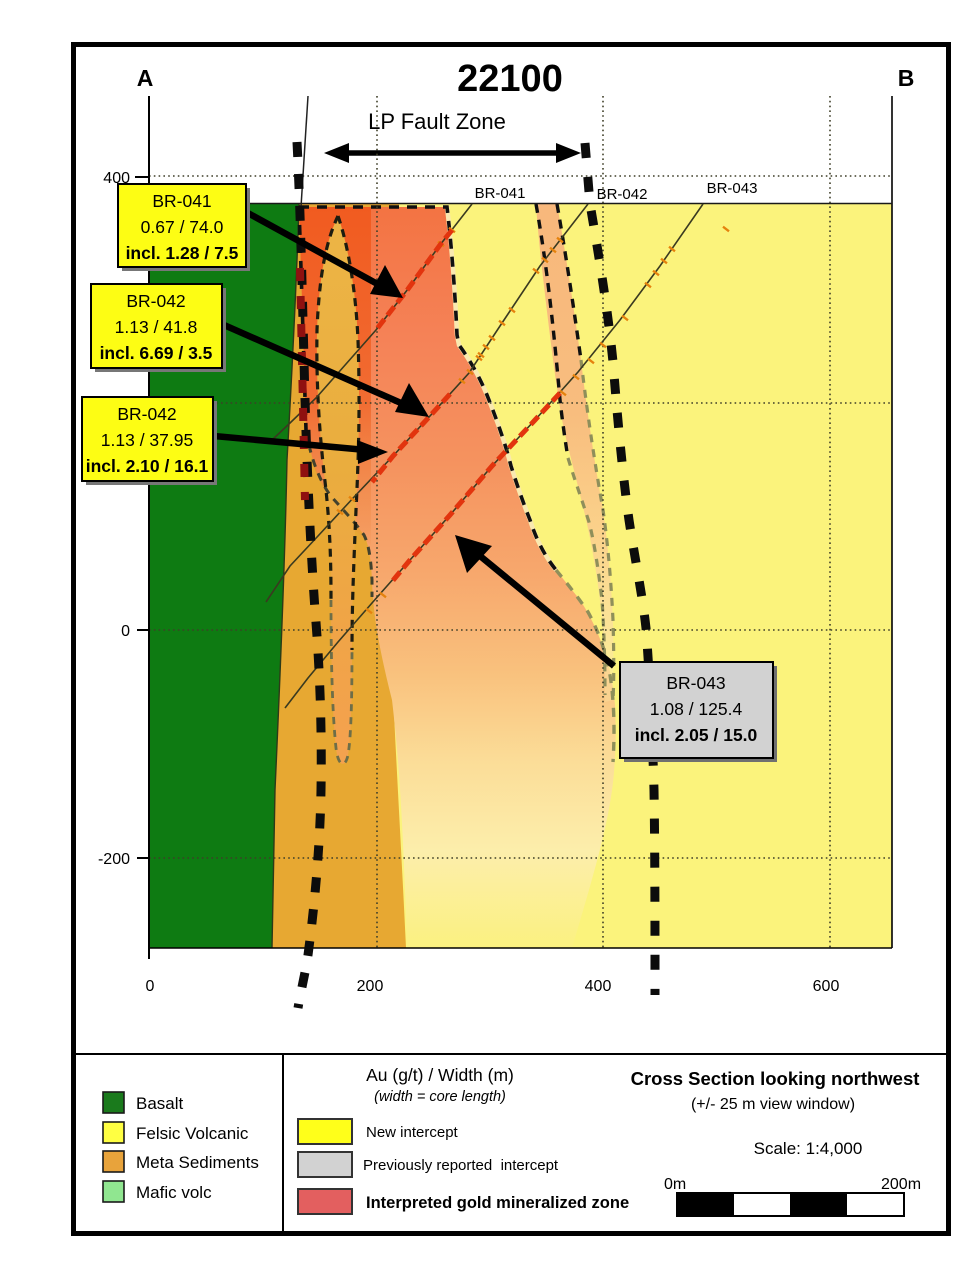  Describe the element at coordinates (156, 327) in the screenshot. I see `svg-text: 1.13 / 41.8` at that location.